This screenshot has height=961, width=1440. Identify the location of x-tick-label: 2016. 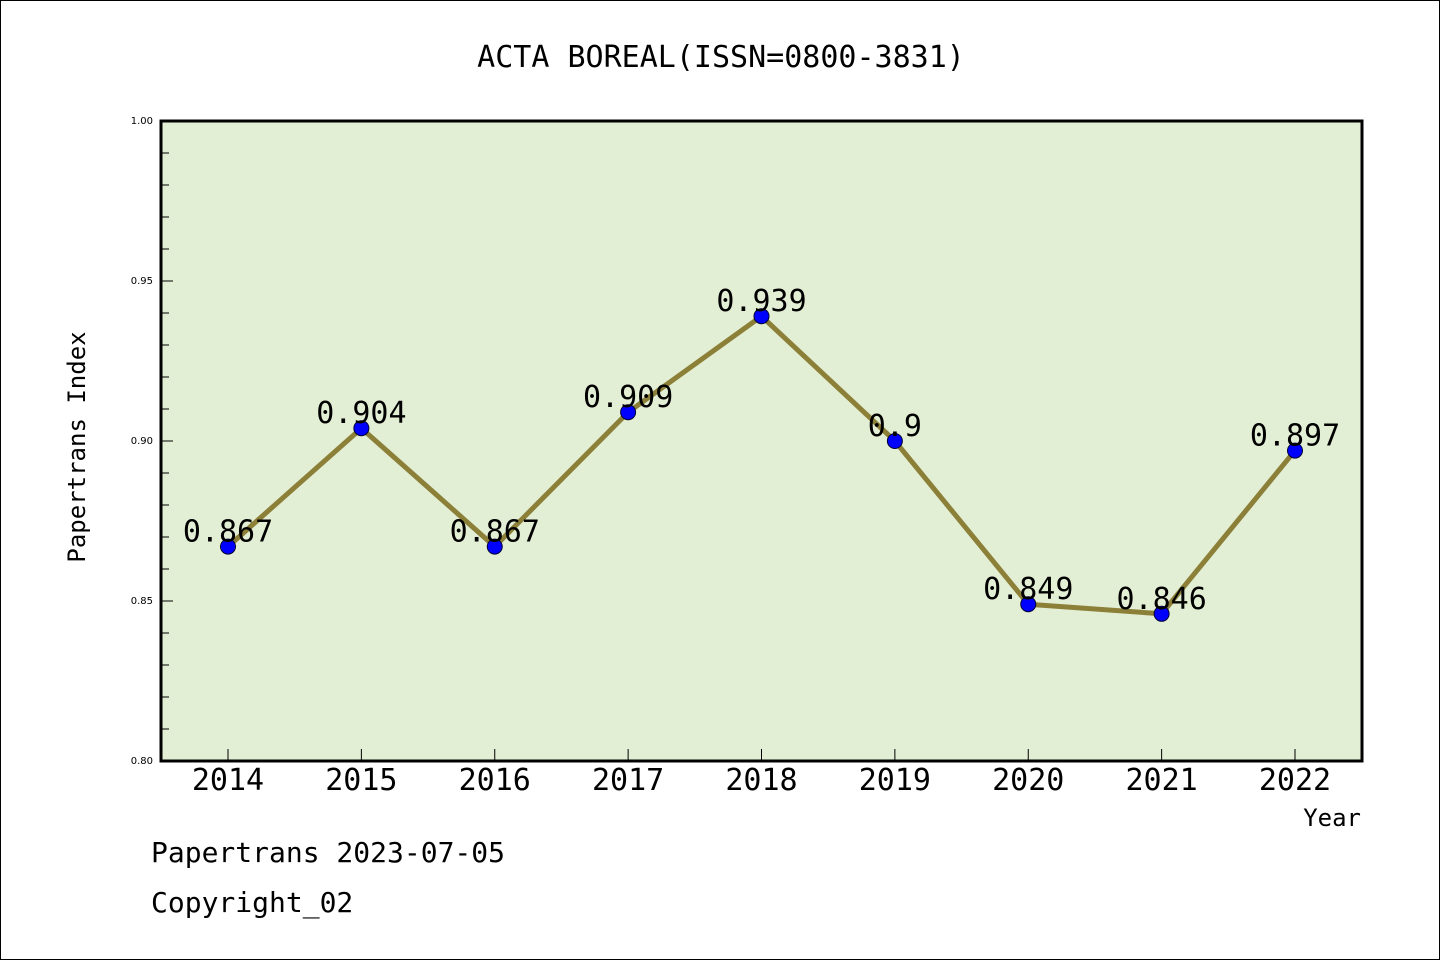
(495, 780).